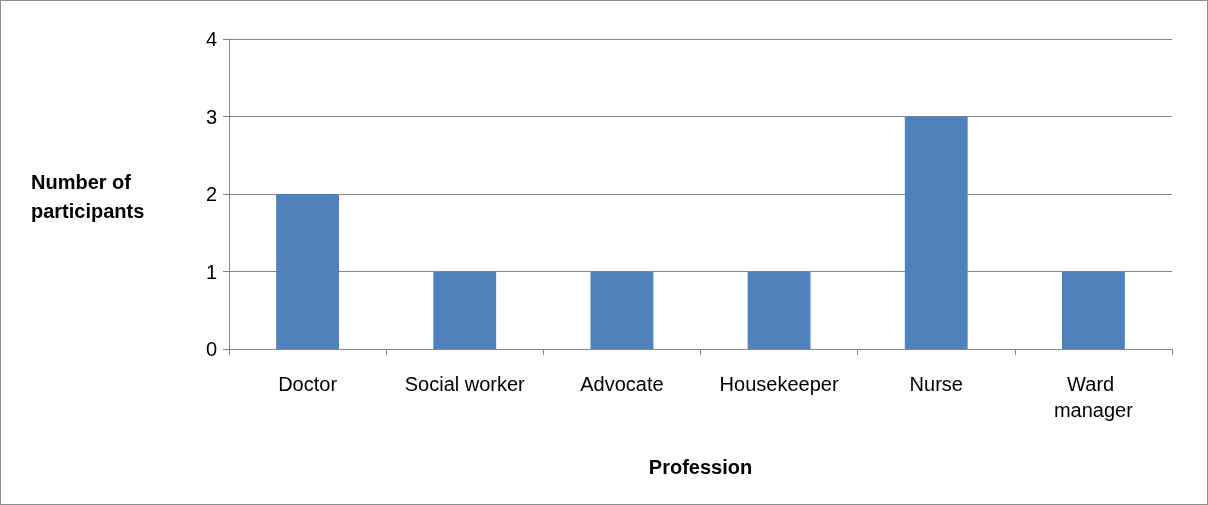  Describe the element at coordinates (211, 349) in the screenshot. I see `y-tick-label: 0` at that location.